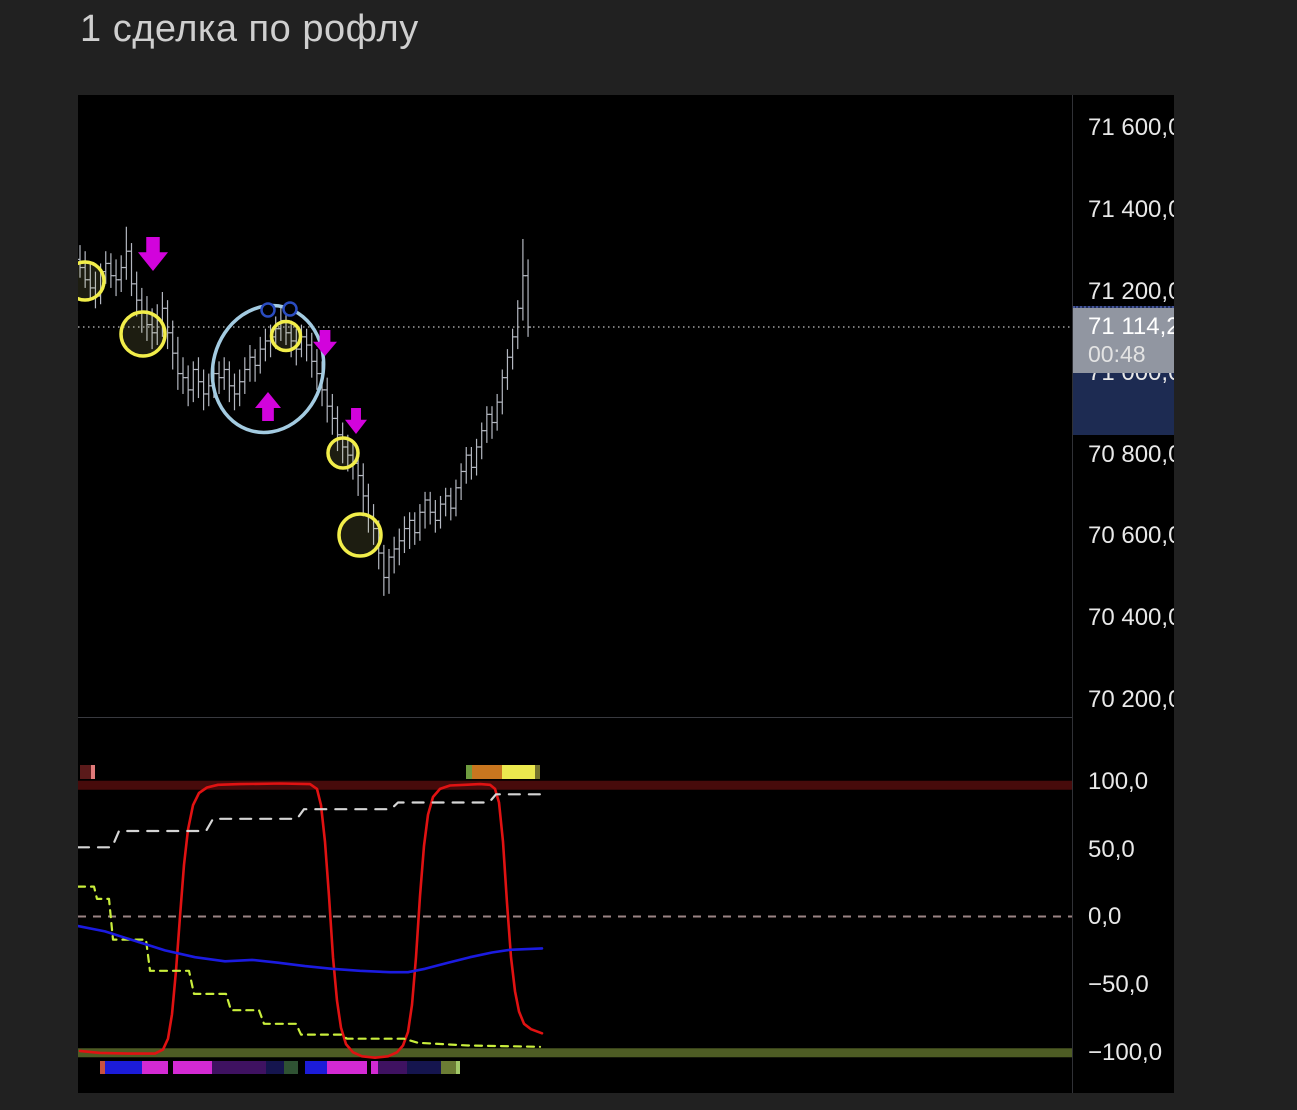 The width and height of the screenshot is (1297, 1110). I want to click on arrow-up-annotation, so click(268, 406).